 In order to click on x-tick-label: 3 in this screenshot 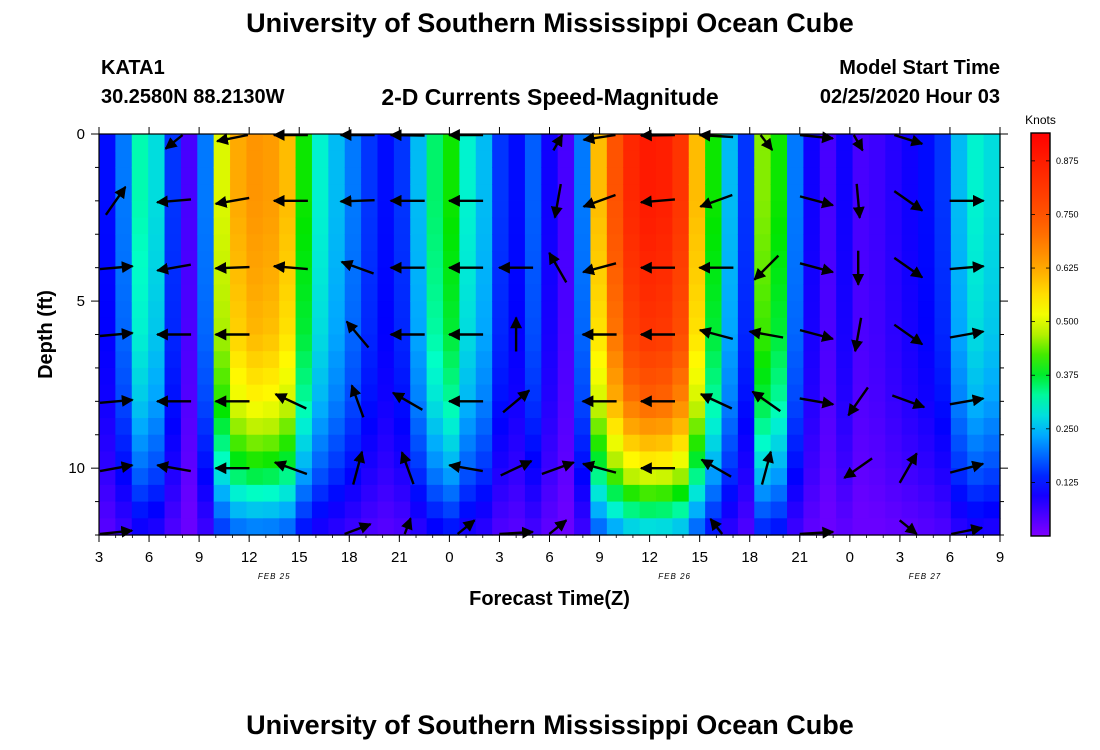, I will do `click(499, 557)`.